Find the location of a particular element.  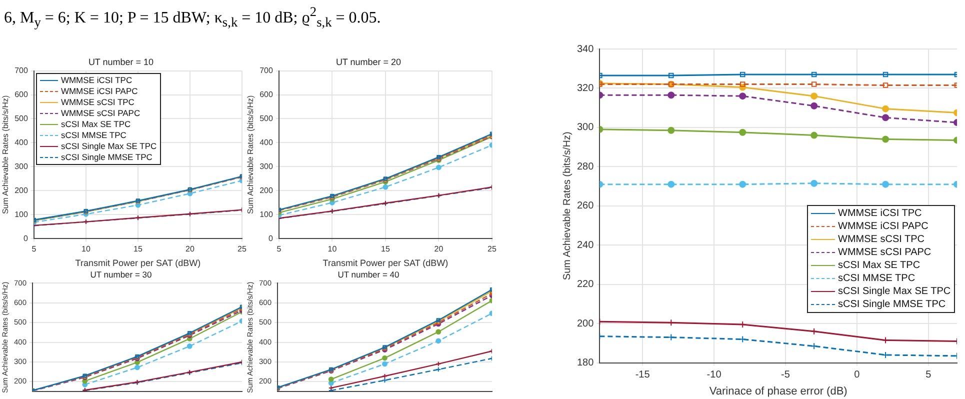

y-tick-label: 180 is located at coordinates (585, 363).